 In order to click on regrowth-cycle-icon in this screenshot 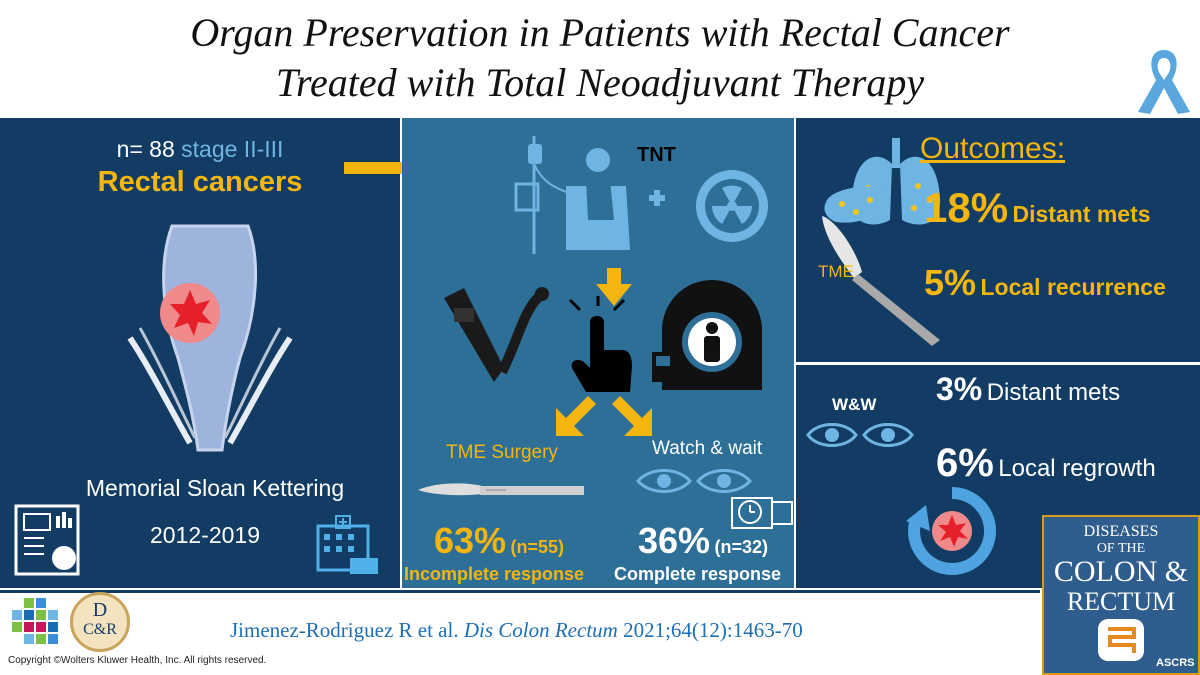, I will do `click(951, 531)`.